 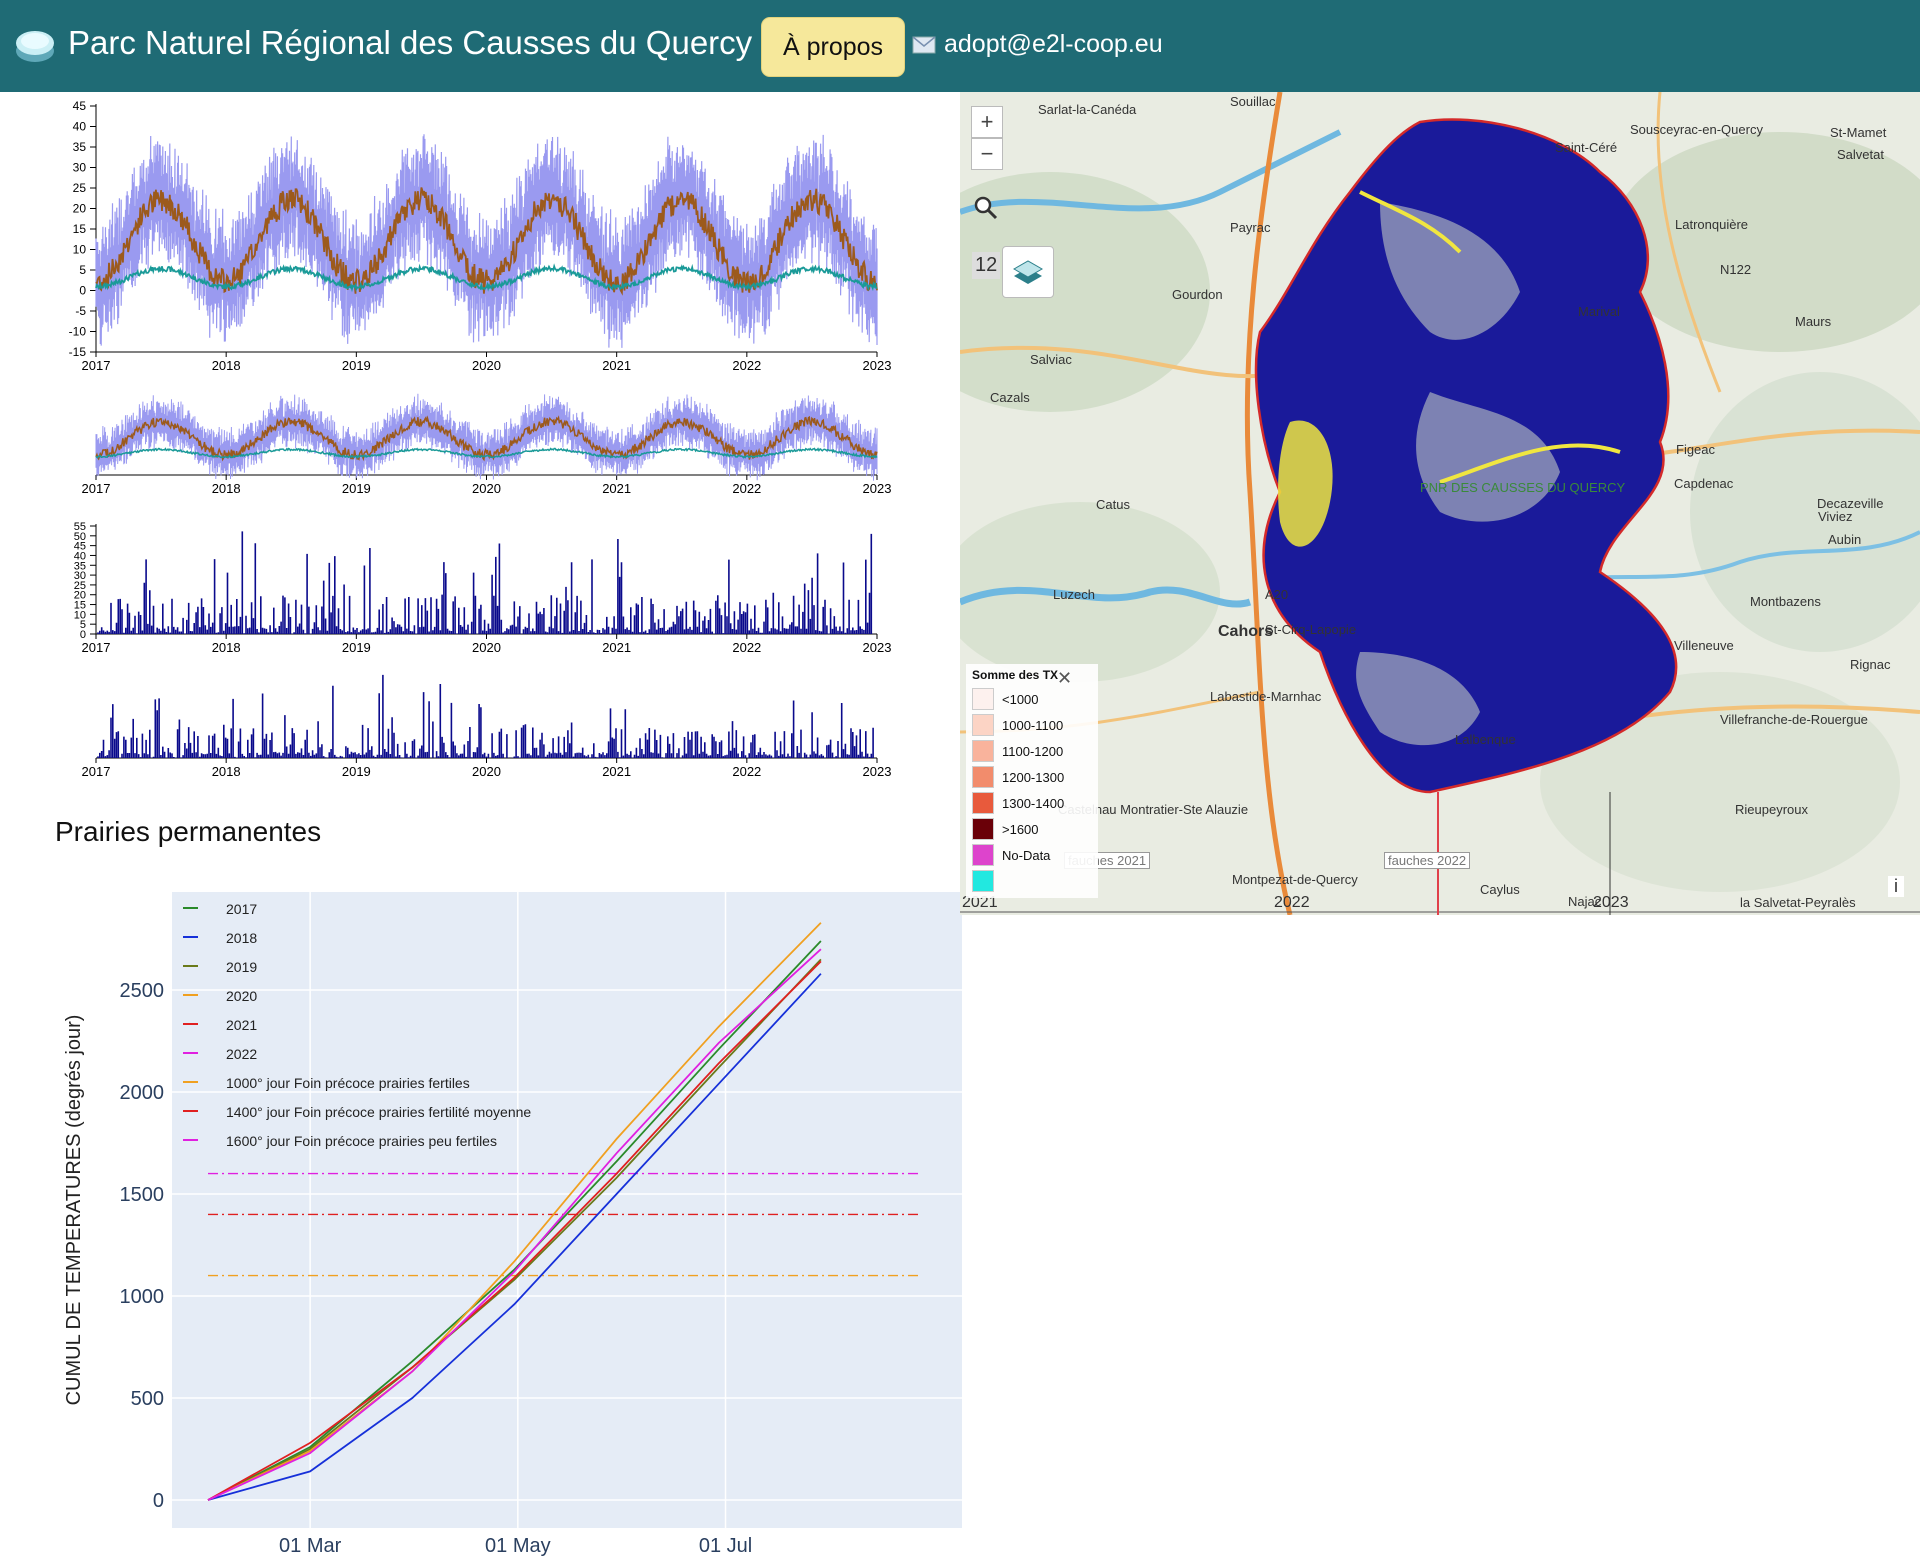 I want to click on timeline-year-2021: 2021, so click(x=980, y=902).